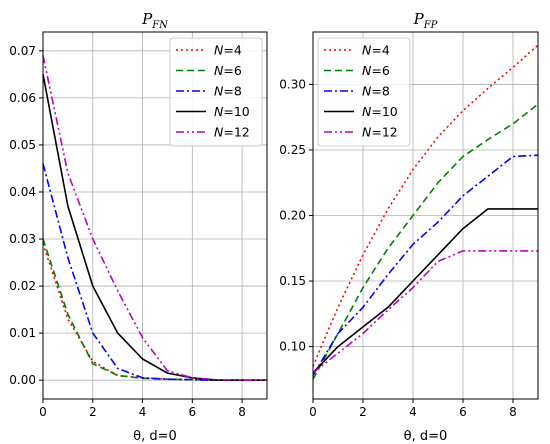 The height and width of the screenshot is (444, 550). What do you see at coordinates (22, 145) in the screenshot?
I see `y-tick-label: 0.05` at bounding box center [22, 145].